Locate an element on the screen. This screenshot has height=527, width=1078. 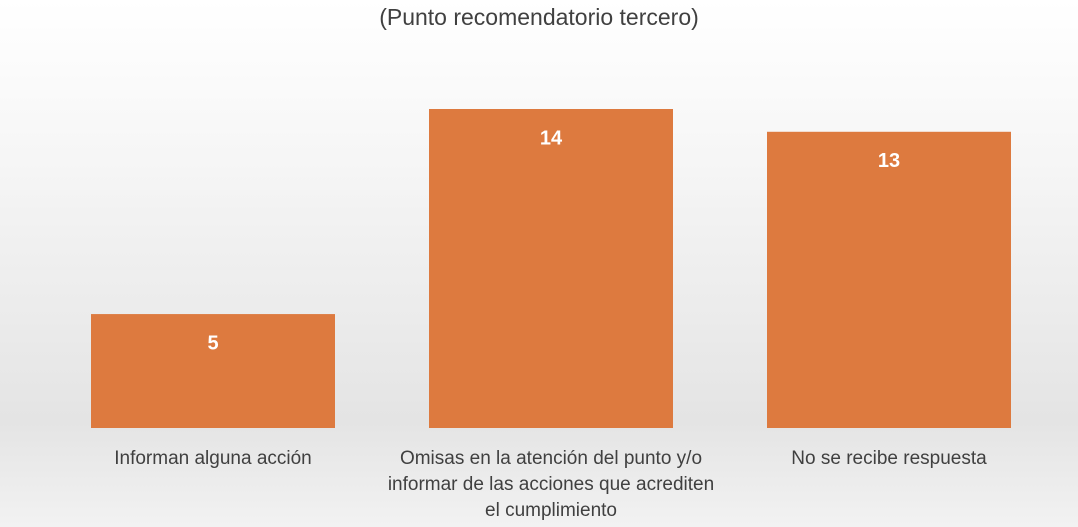
chart-title: (Punto recomendatorio tercero) is located at coordinates (539, 17).